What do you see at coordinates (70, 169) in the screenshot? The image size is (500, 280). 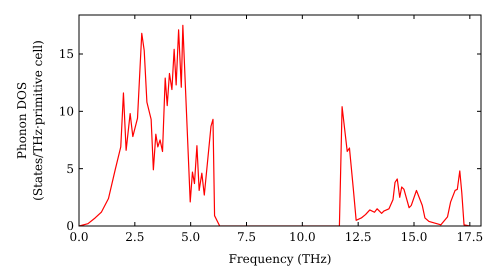 I see `y-tick-label: 5` at bounding box center [70, 169].